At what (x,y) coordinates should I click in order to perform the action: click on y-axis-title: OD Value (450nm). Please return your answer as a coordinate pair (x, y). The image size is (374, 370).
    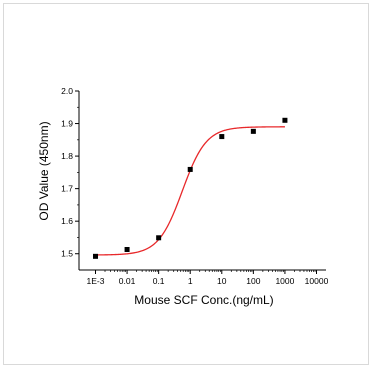
    Looking at the image, I should click on (44, 170).